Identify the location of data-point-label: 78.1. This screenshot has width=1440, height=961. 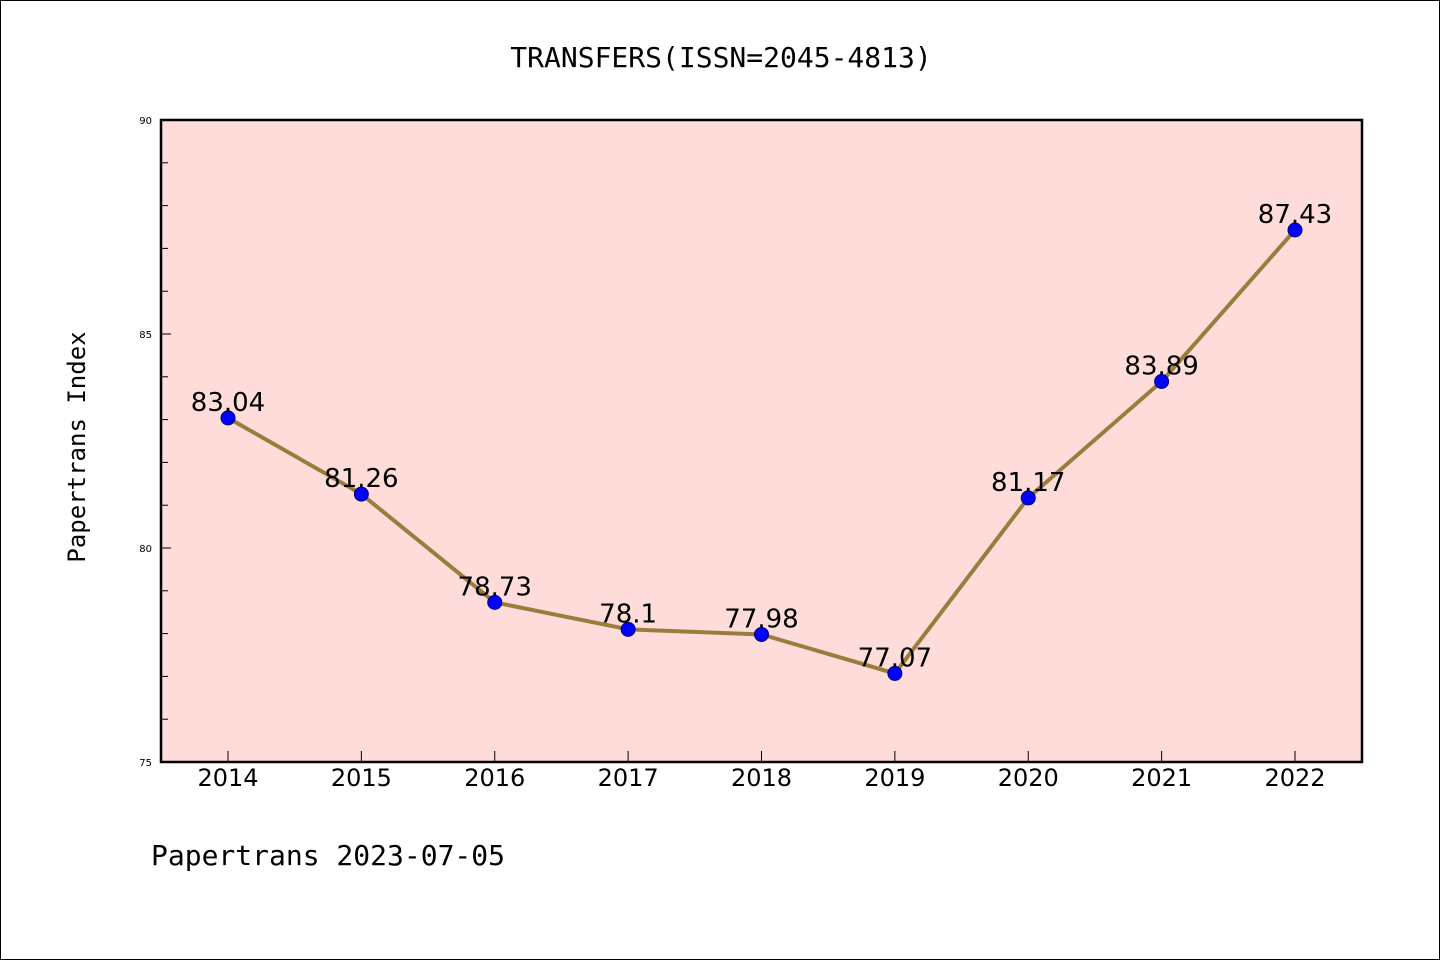
(628, 614).